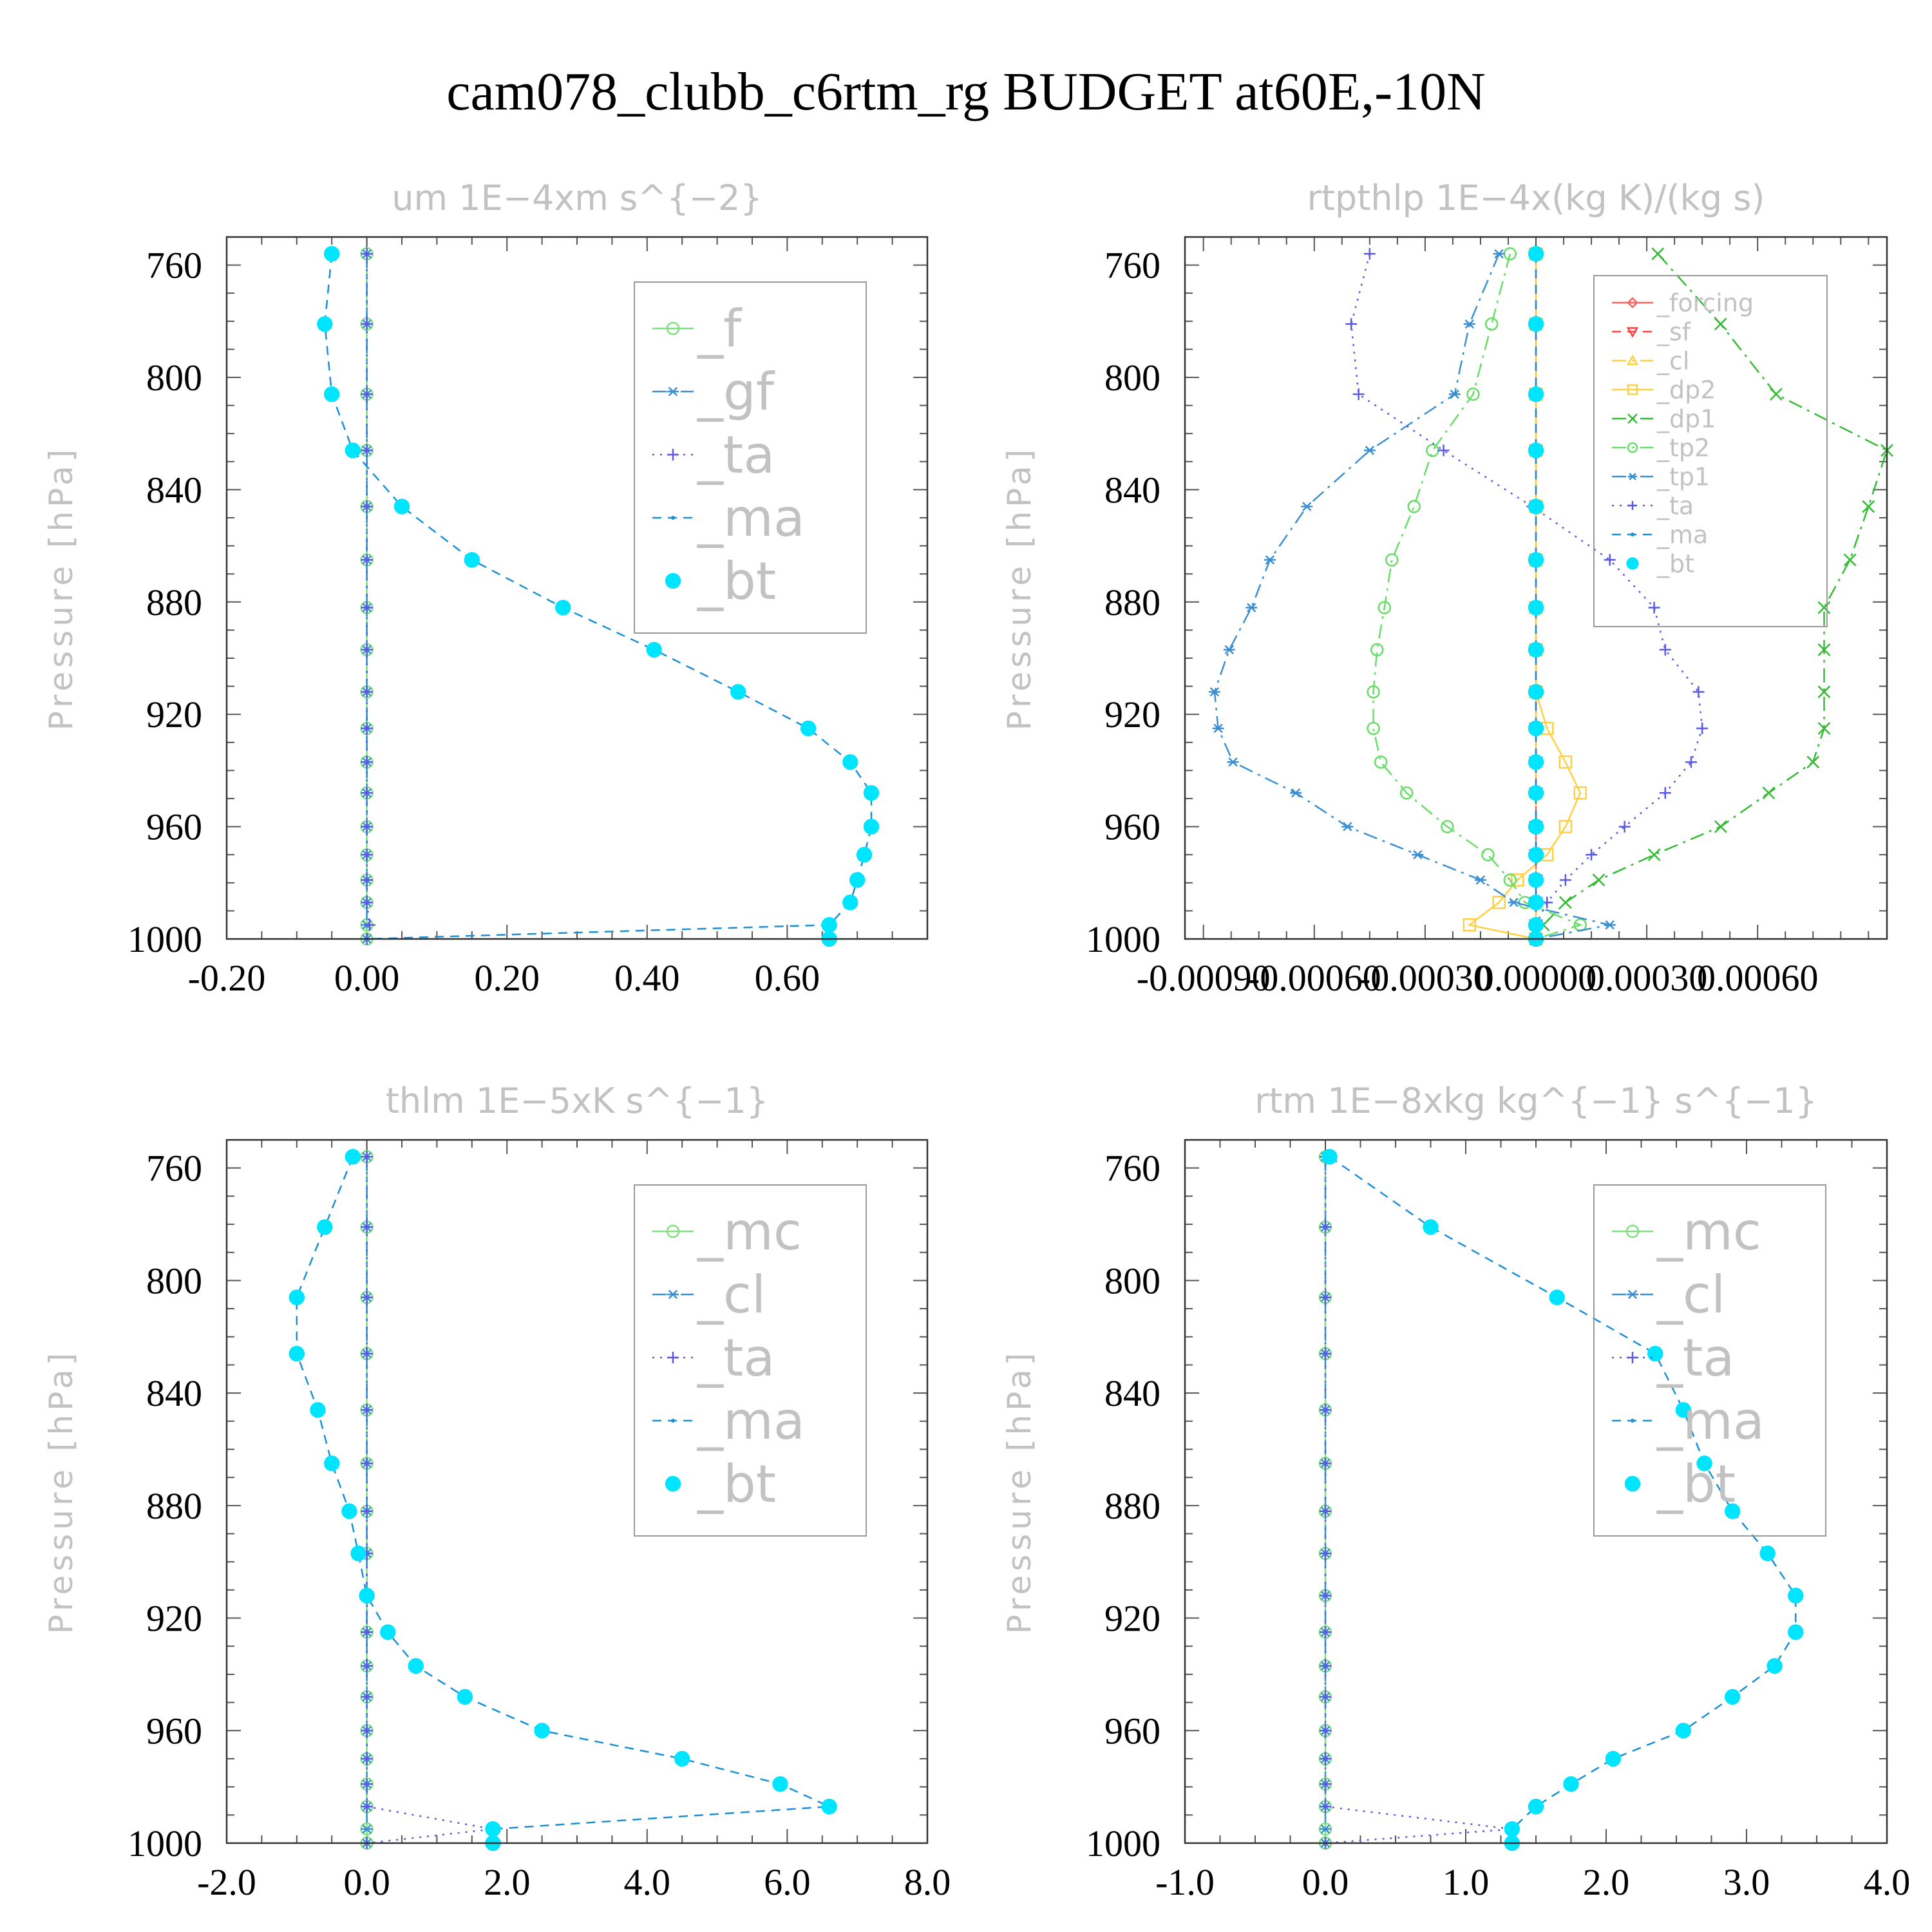 The image size is (1932, 1932). Describe the element at coordinates (1758, 978) in the screenshot. I see `x-tick-label: 0.00060` at that location.